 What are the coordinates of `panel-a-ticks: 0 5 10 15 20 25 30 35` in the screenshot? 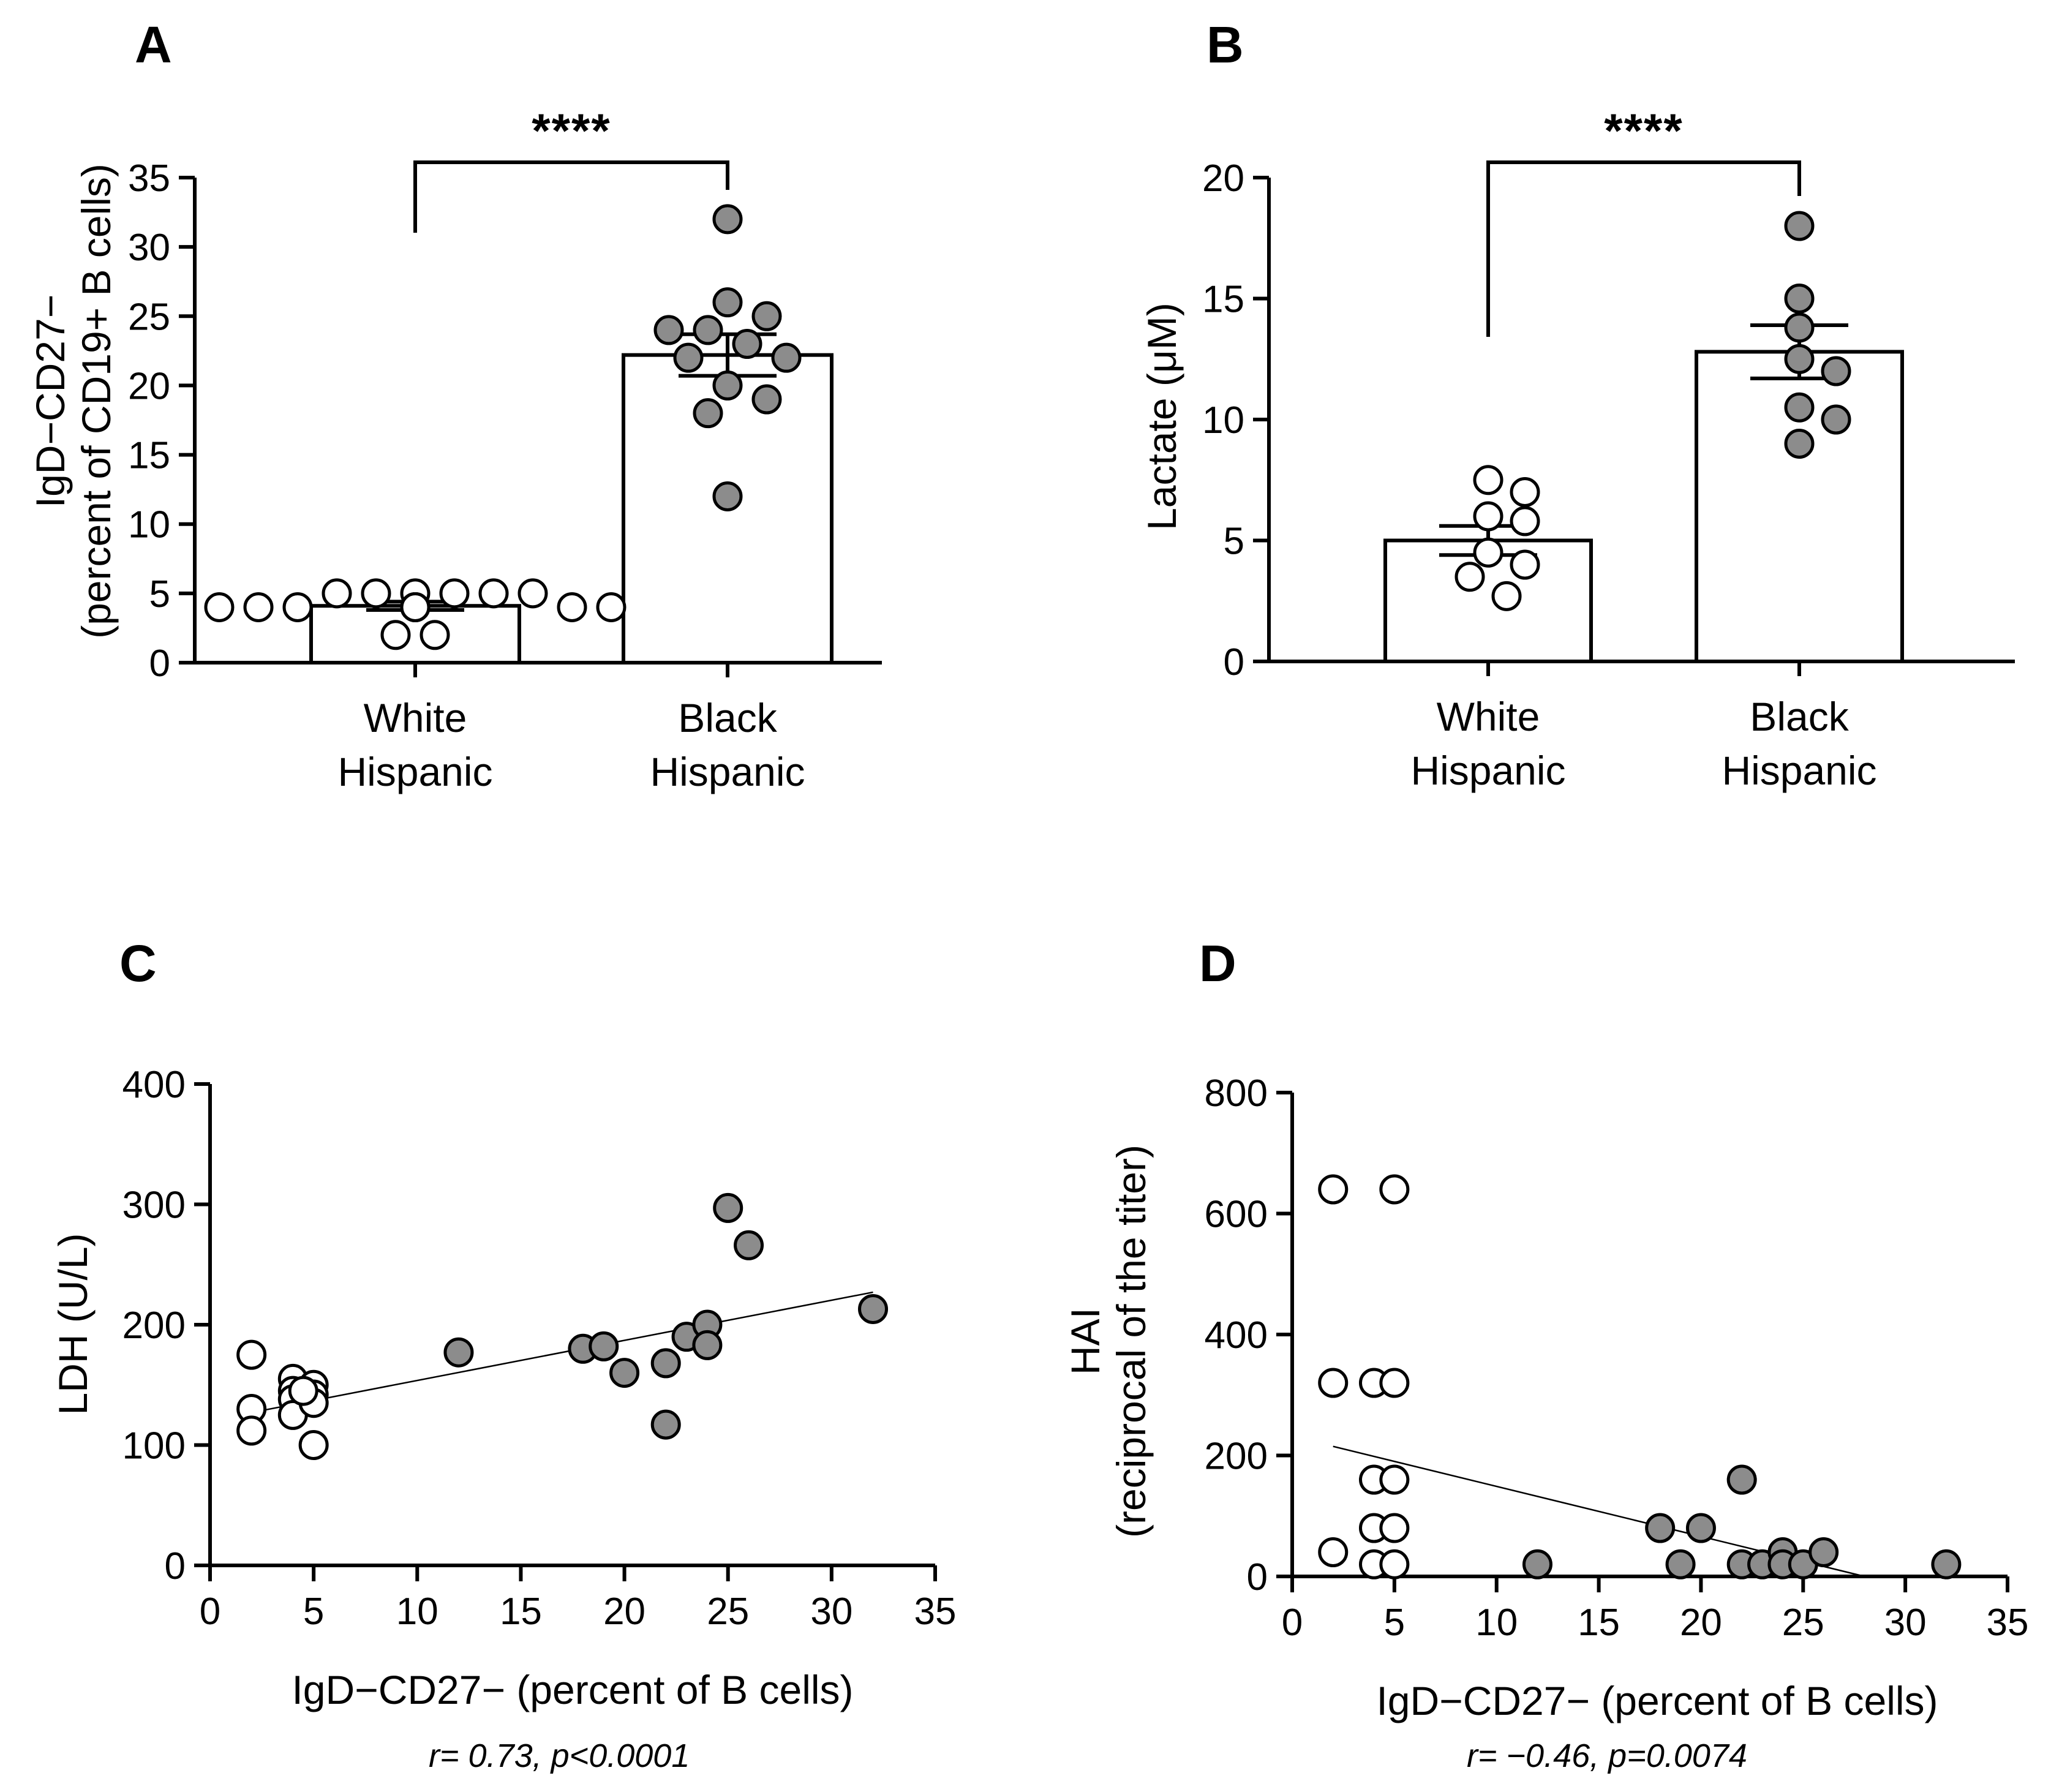 It's located at (428, 421).